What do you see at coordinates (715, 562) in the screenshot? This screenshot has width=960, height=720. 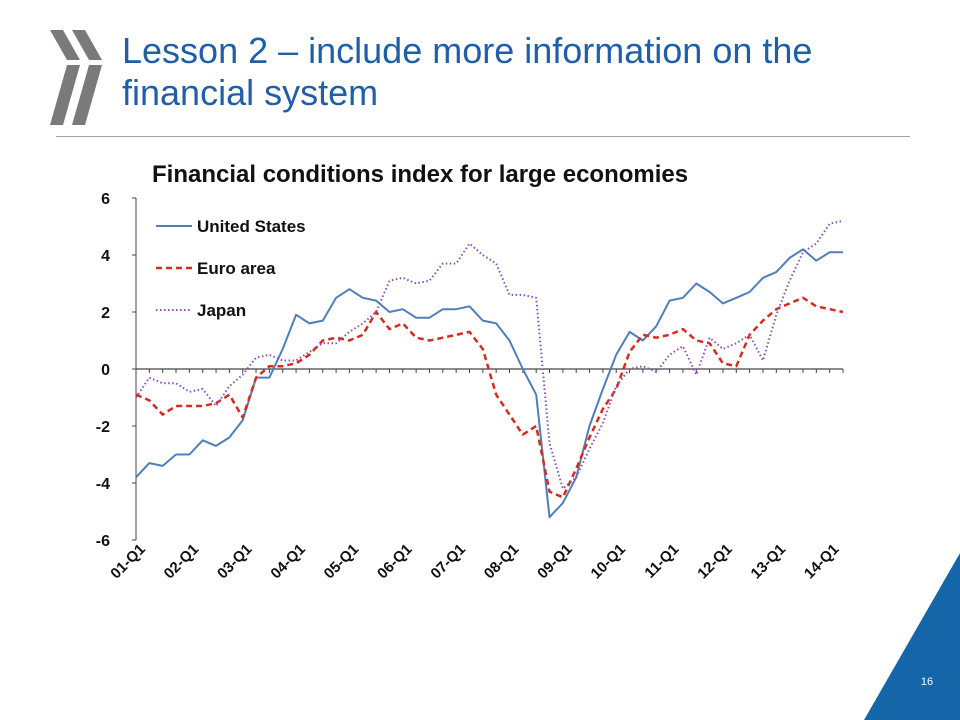 I see `x-tick-label: 12-Q1` at bounding box center [715, 562].